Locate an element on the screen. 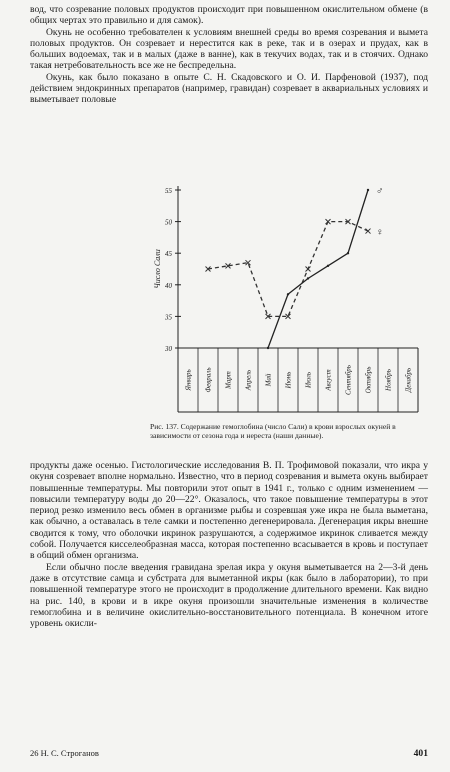 The width and height of the screenshot is (450, 772). x-tick-label: Март is located at coordinates (229, 380).